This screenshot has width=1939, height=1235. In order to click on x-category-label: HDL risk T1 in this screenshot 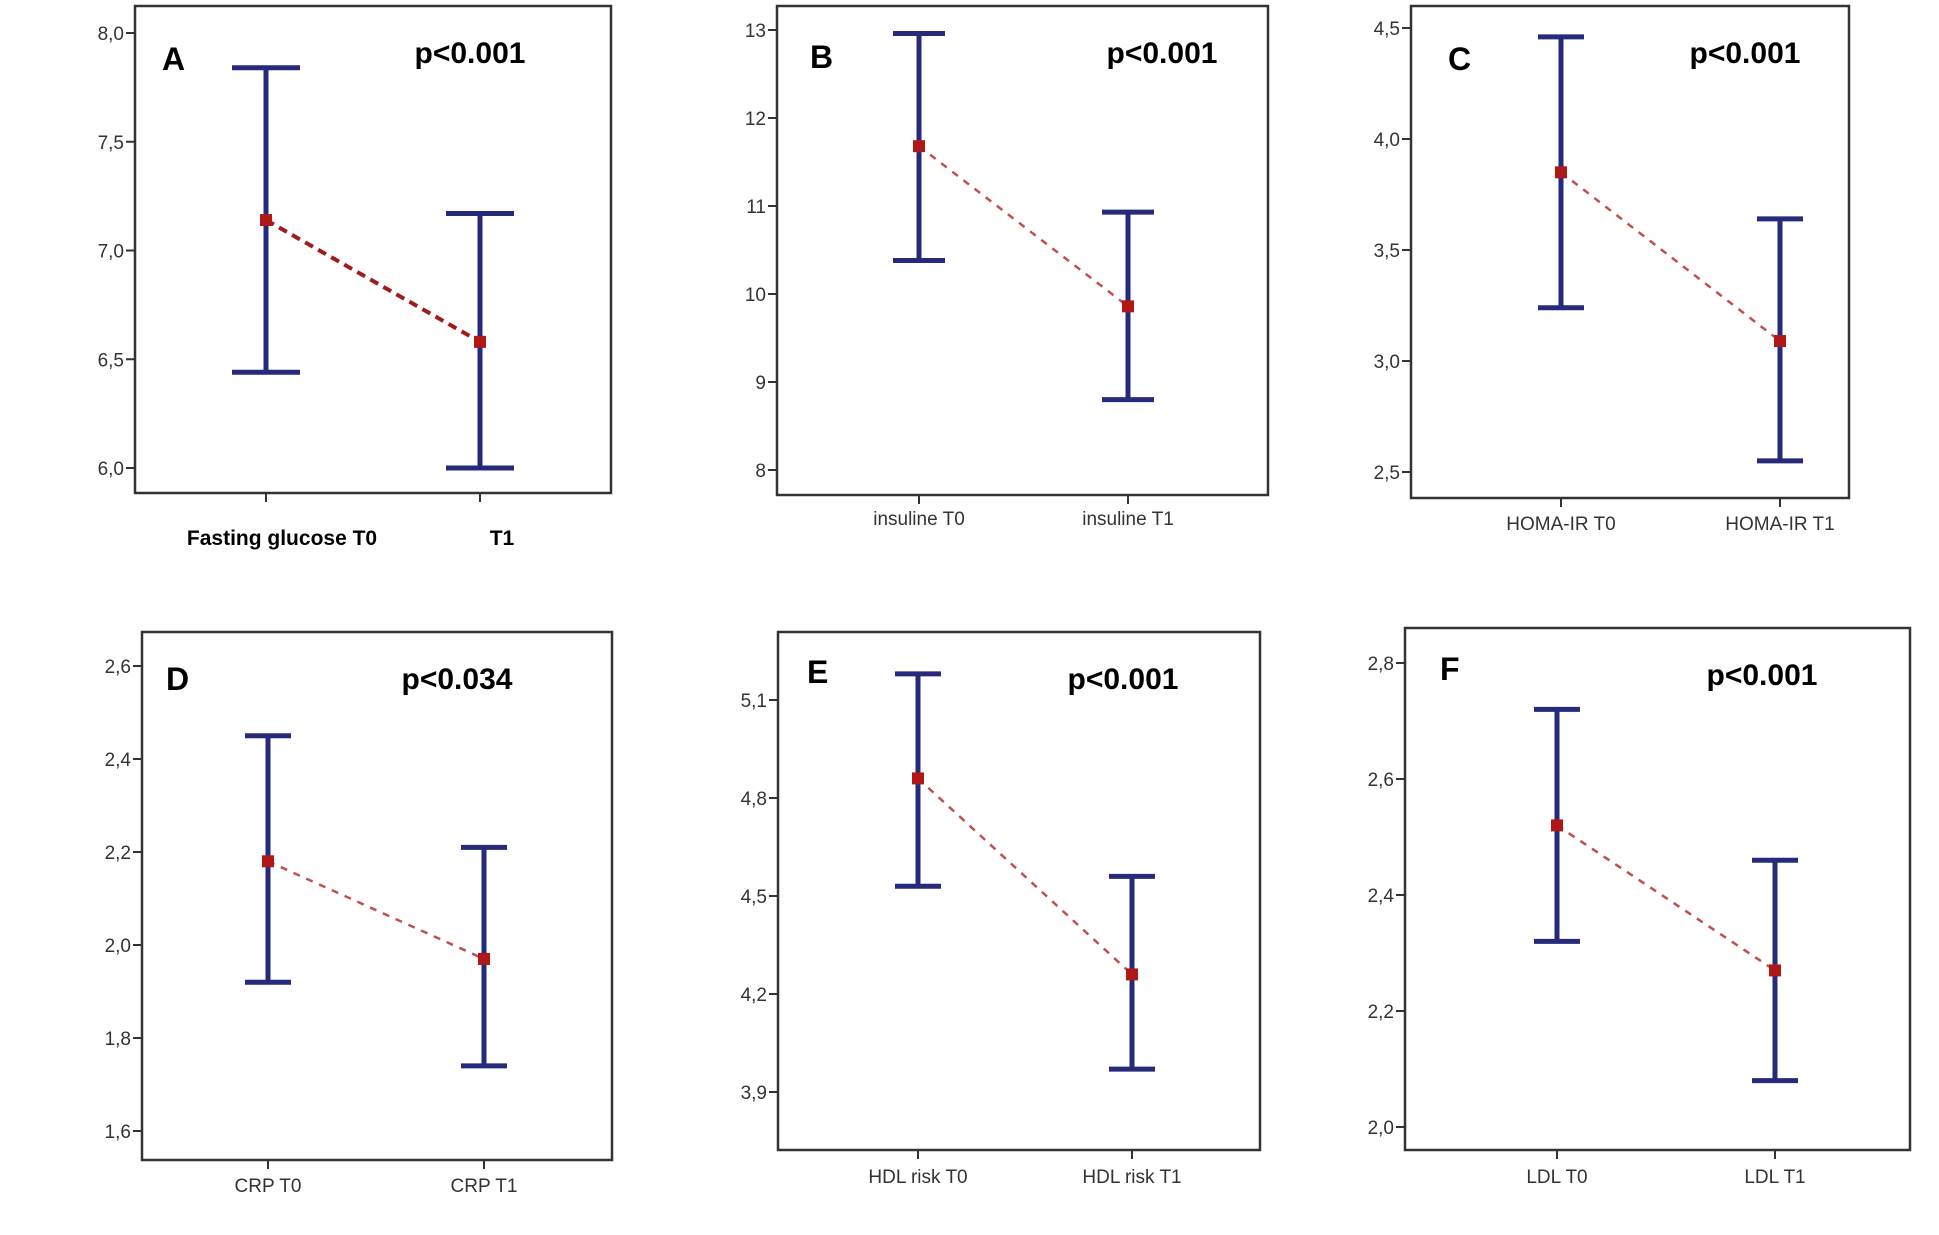, I will do `click(1131, 1177)`.